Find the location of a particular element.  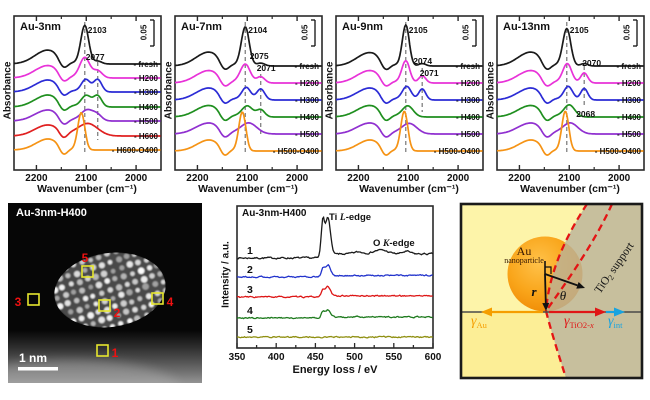

radius-label: r is located at coordinates (534, 291).